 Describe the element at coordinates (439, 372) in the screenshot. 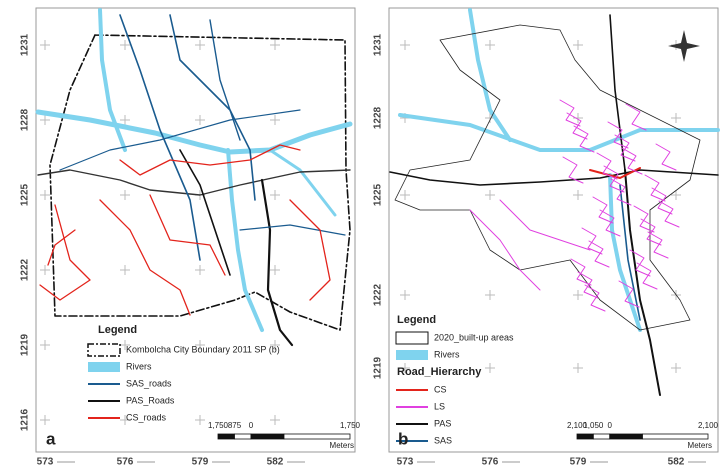

I see `legend-subtitle: Road_Hierarchy` at that location.